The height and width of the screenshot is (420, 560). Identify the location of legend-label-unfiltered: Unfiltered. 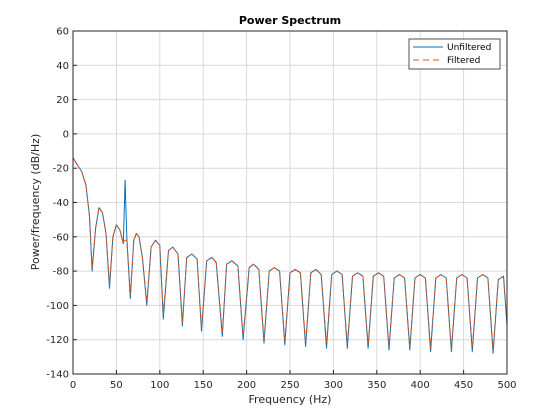
(469, 48).